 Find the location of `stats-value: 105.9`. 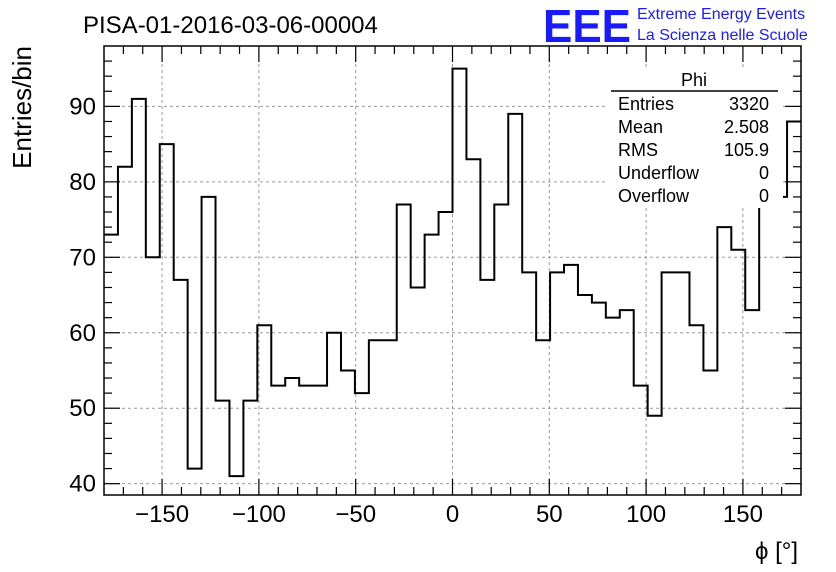

stats-value: 105.9 is located at coordinates (746, 150).